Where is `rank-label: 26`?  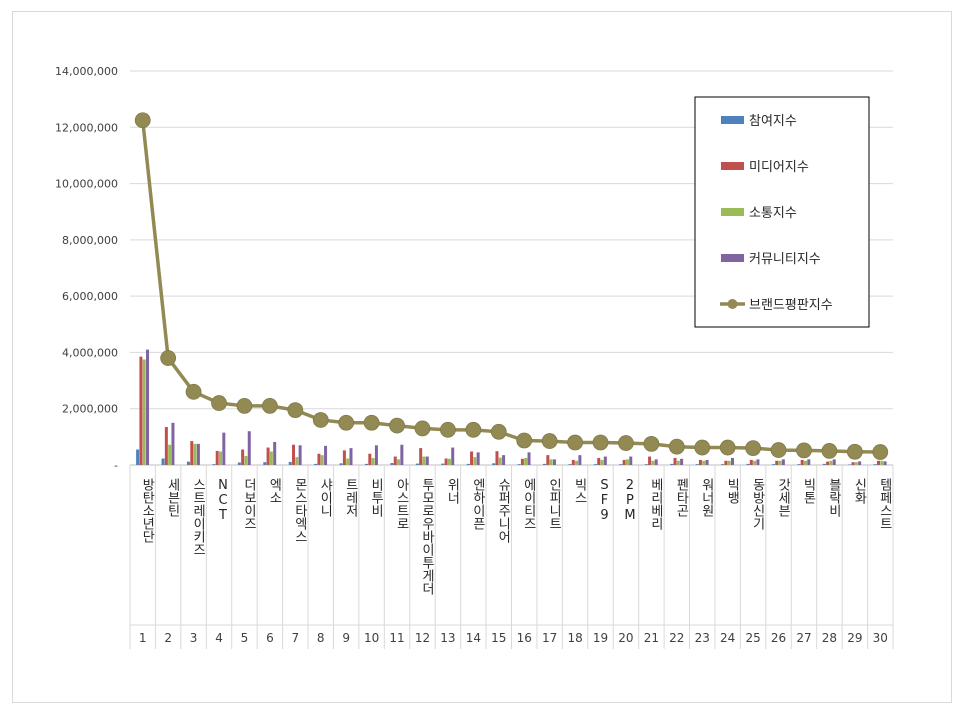 rank-label: 26 is located at coordinates (778, 638).